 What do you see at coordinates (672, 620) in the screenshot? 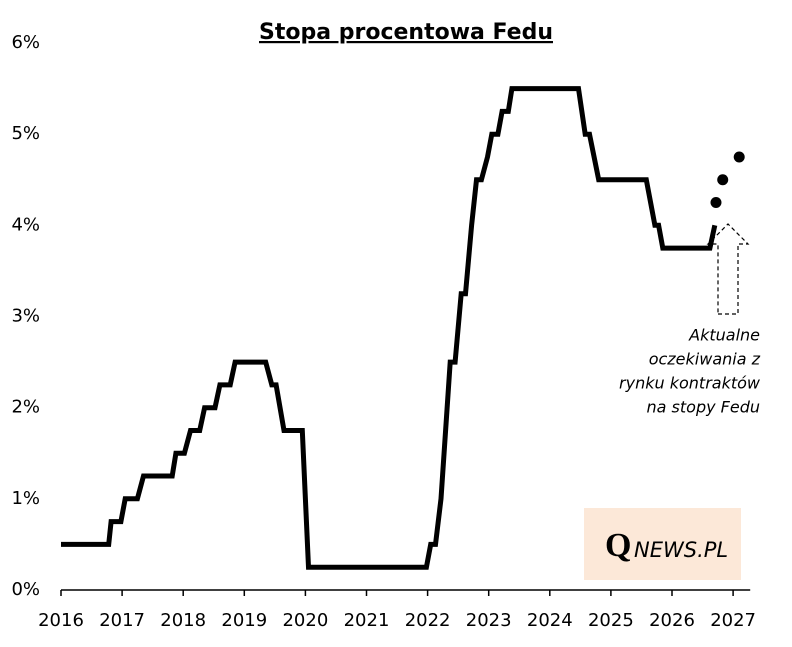
I see `x-tick-label: 2026` at bounding box center [672, 620].